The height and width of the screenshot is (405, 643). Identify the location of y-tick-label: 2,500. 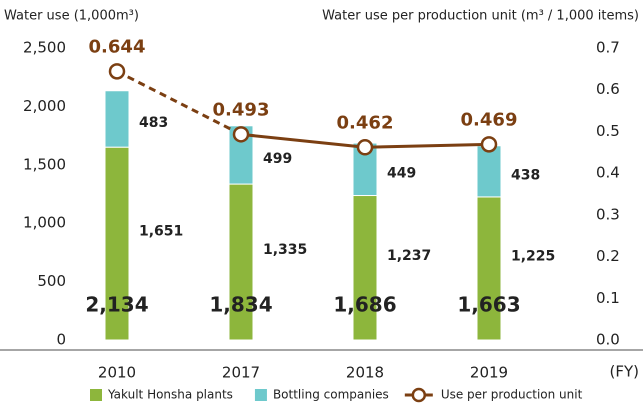
(44, 48).